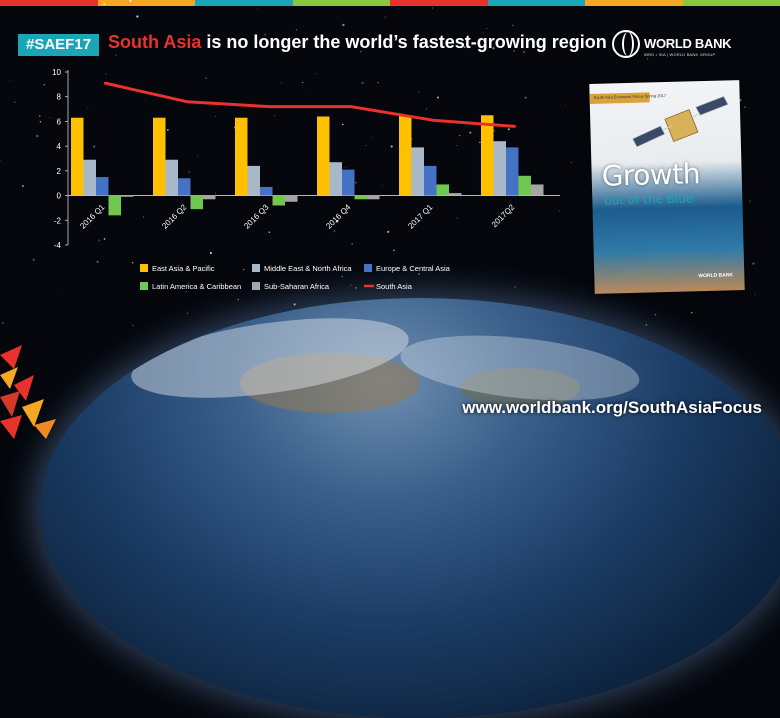 Image resolution: width=780 pixels, height=718 pixels. What do you see at coordinates (308, 268) in the screenshot?
I see `legend-entry: Middle East & North Africa` at bounding box center [308, 268].